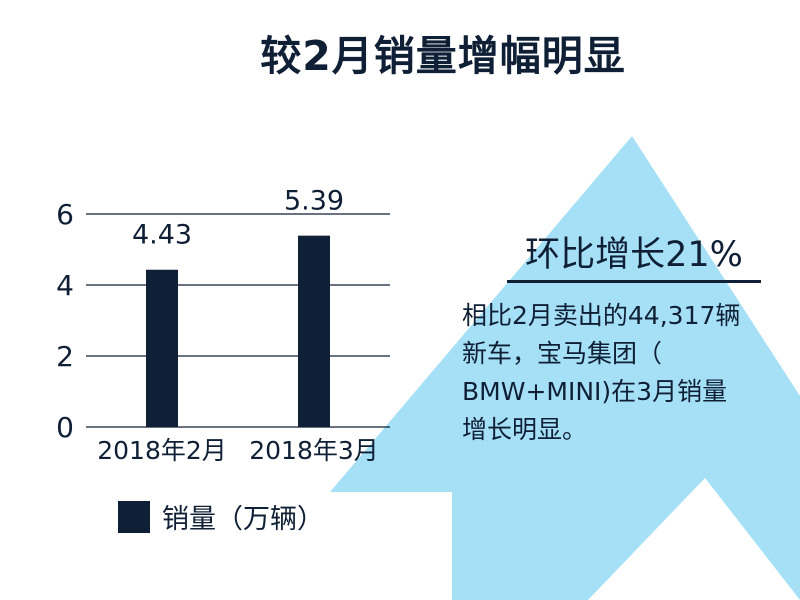 The width and height of the screenshot is (800, 600). I want to click on headline-box: 环比增长21%, so click(634, 254).